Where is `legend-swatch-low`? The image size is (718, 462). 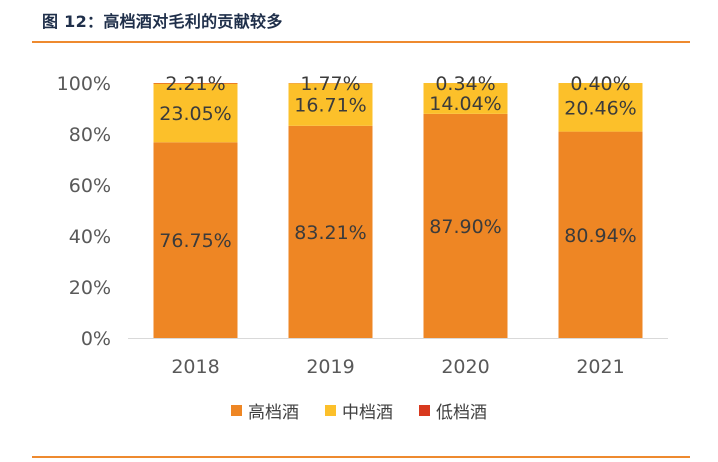
legend-swatch-low is located at coordinates (424, 410).